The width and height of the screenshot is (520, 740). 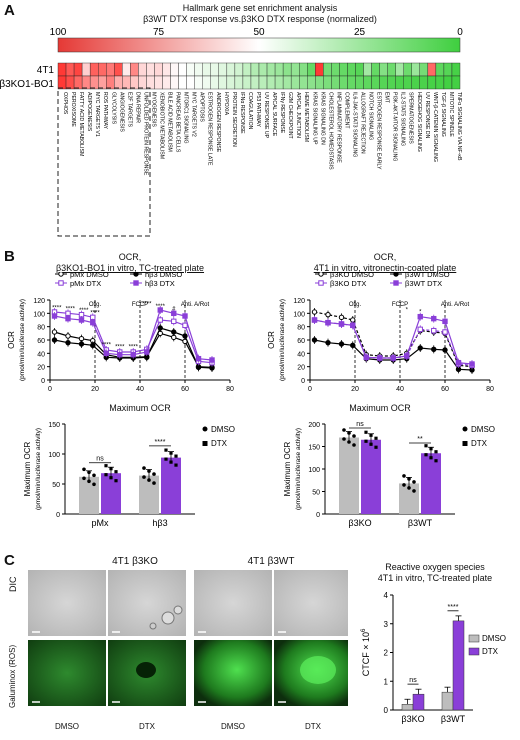 What do you see at coordinates (163, 275) in the screenshot?
I see `ocr-legend-entry: hβ3 DMSO` at bounding box center [163, 275].